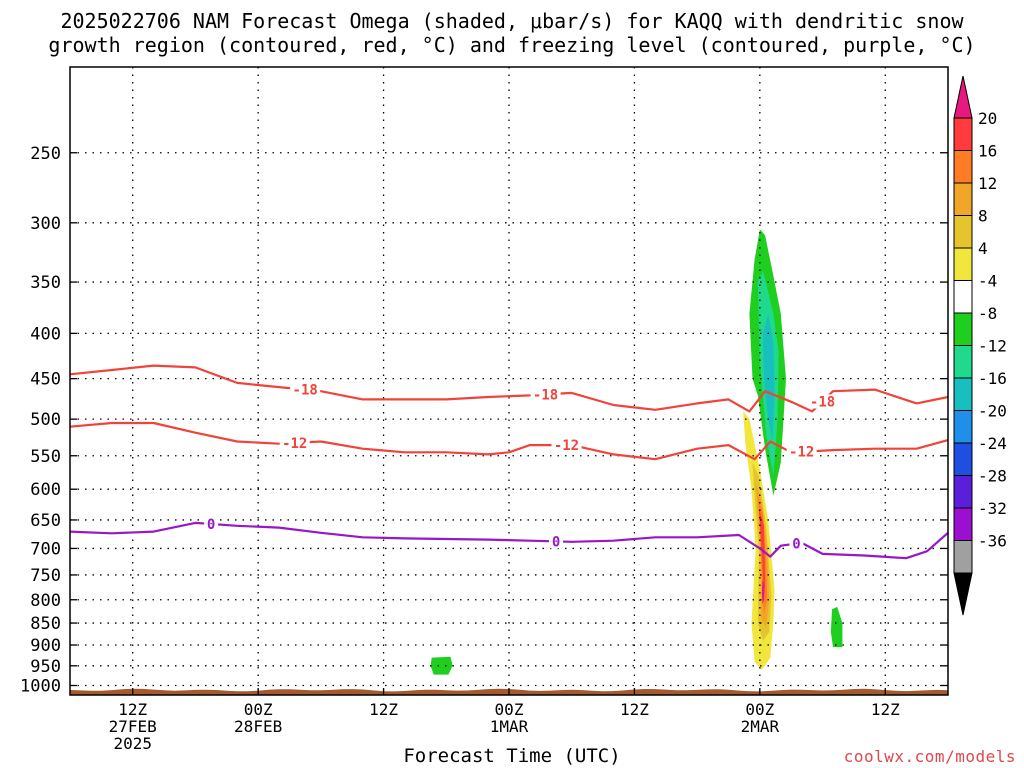 This screenshot has height=768, width=1024. I want to click on y-tick-label-850: 850, so click(45, 624).